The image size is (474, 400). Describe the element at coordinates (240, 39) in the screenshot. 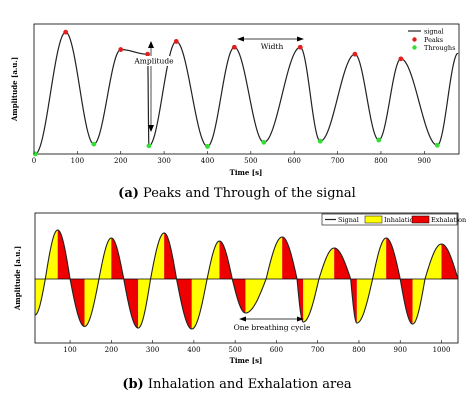

I see `width-arrowhead-left` at that location.